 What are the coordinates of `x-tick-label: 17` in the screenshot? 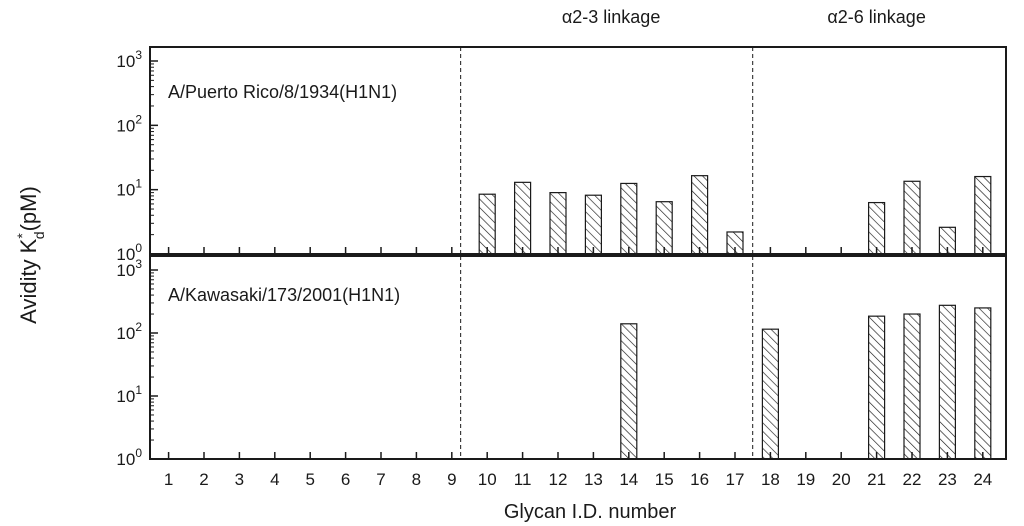 It's located at (735, 479).